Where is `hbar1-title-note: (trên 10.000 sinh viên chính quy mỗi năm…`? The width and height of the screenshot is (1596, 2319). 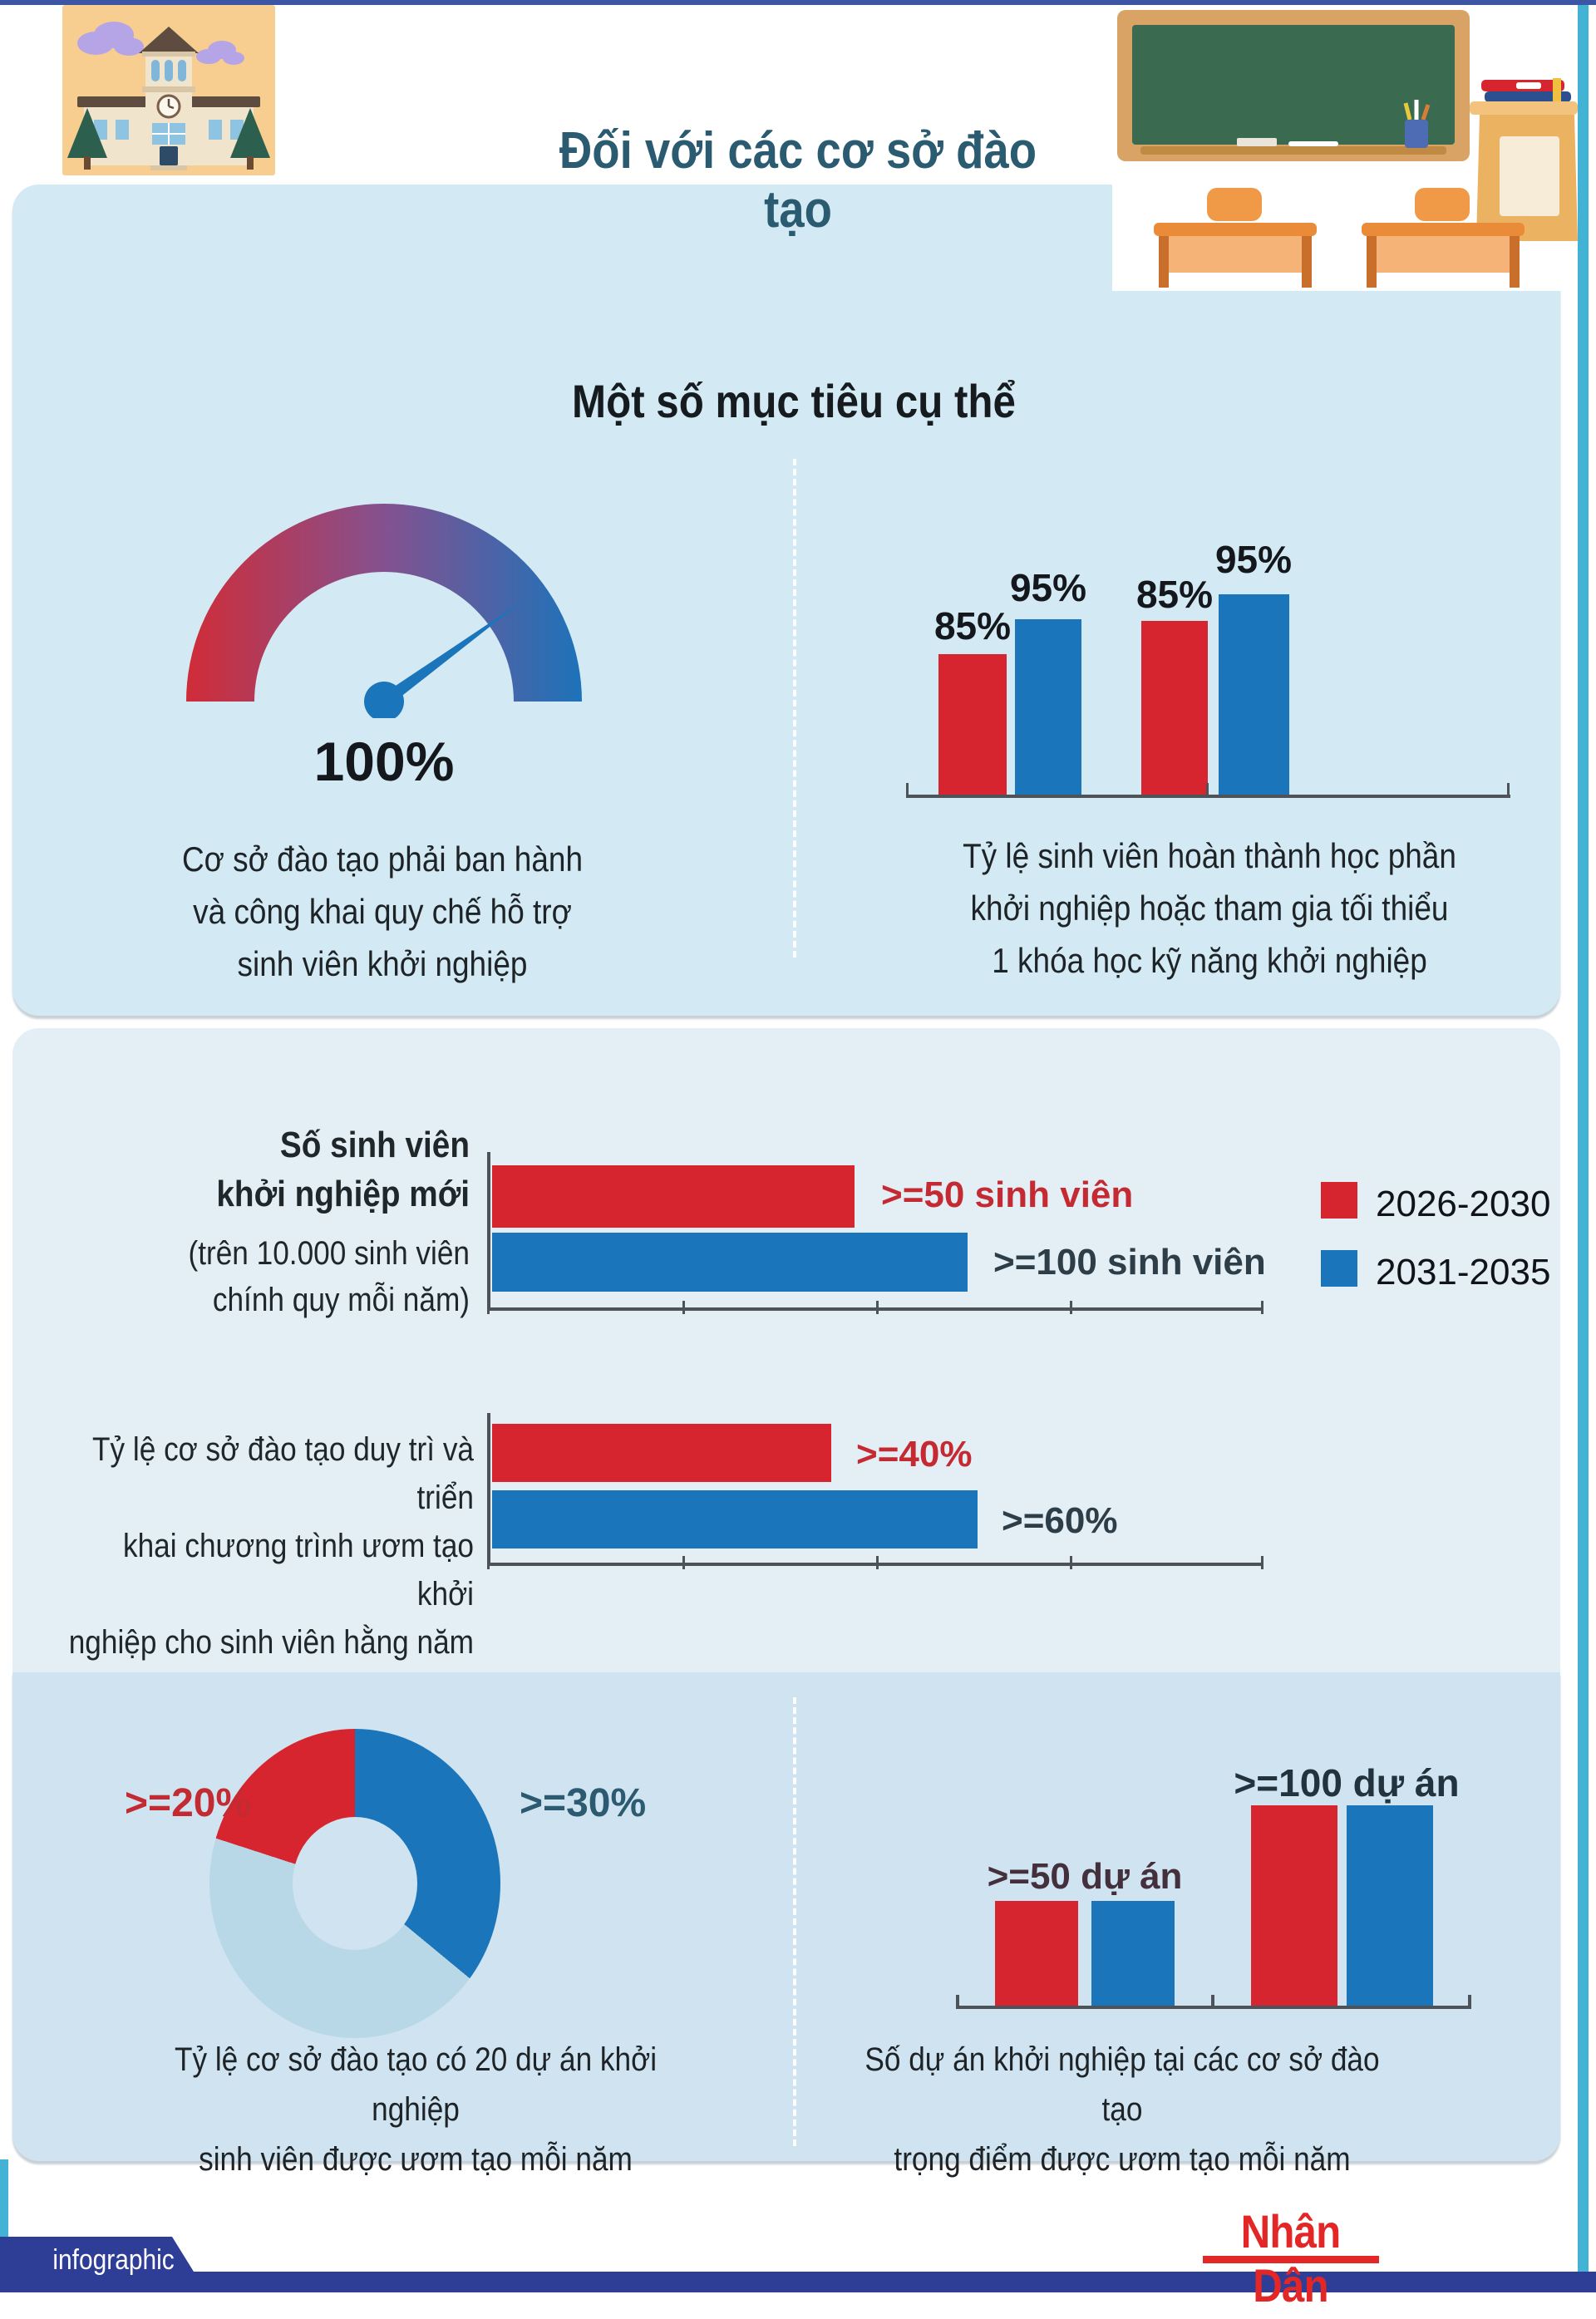
hbar1-title-note: (trên 10.000 sinh viên chính quy mỗi năm… is located at coordinates (329, 1276).